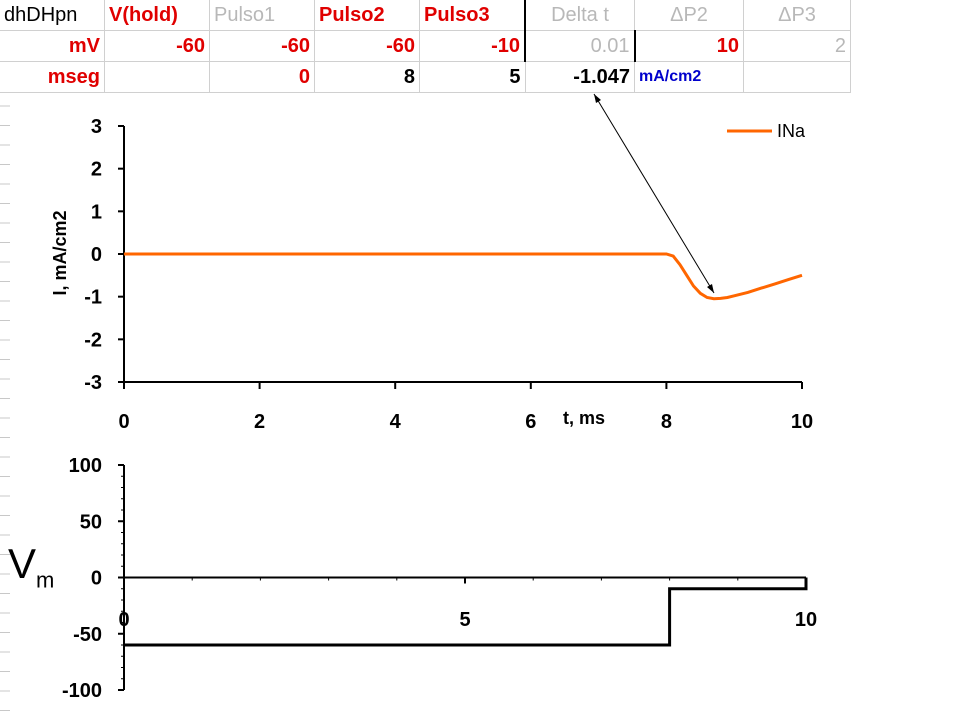 The height and width of the screenshot is (720, 960). What do you see at coordinates (93, 340) in the screenshot?
I see `y-tick-label: -2` at bounding box center [93, 340].